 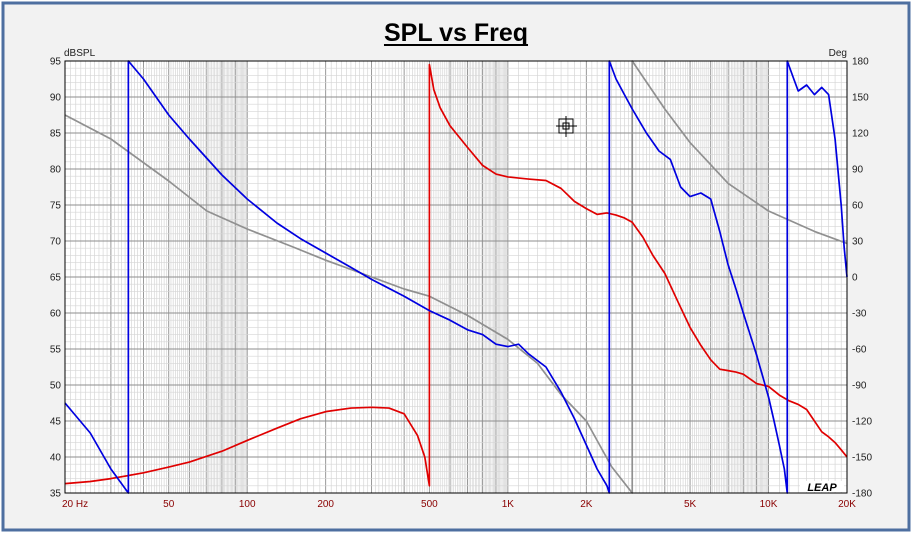 What do you see at coordinates (56, 458) in the screenshot?
I see `y-tick-left-label: 40` at bounding box center [56, 458].